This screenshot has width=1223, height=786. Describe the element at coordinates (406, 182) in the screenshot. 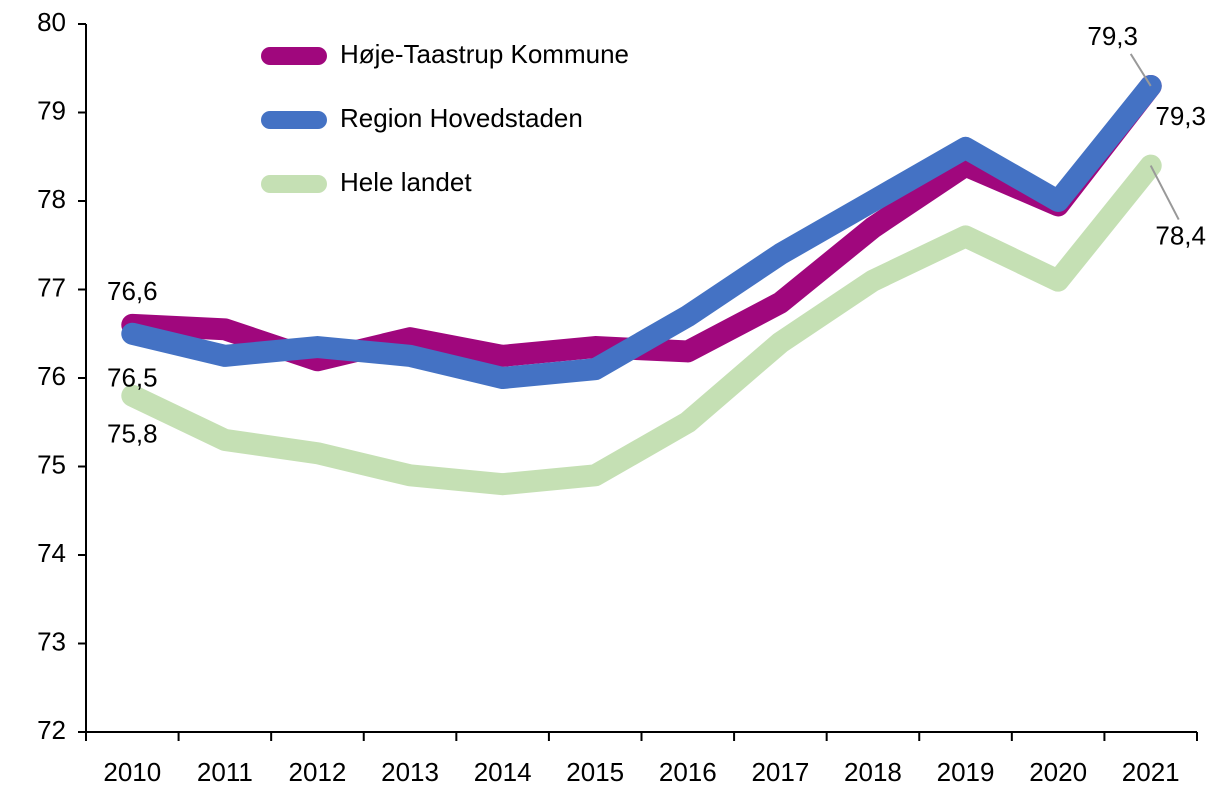

I see `legend-label: Hele landet` at that location.